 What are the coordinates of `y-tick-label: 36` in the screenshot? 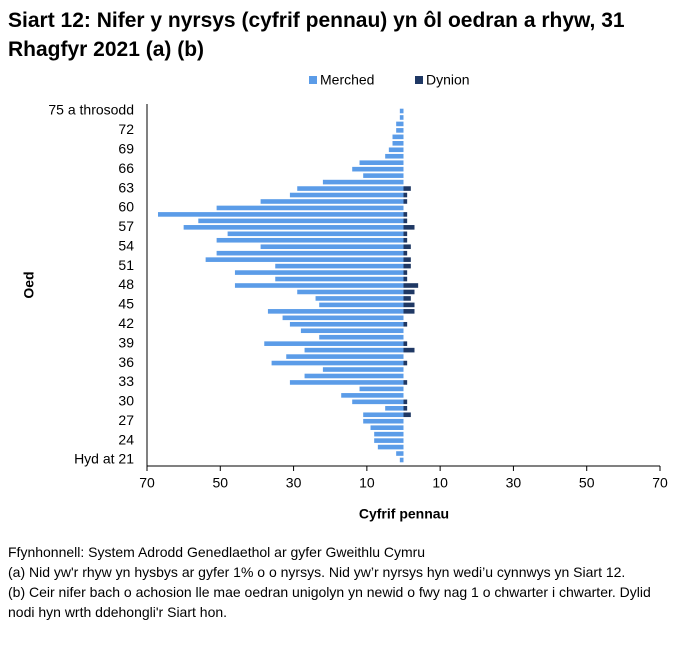 It's located at (126, 362).